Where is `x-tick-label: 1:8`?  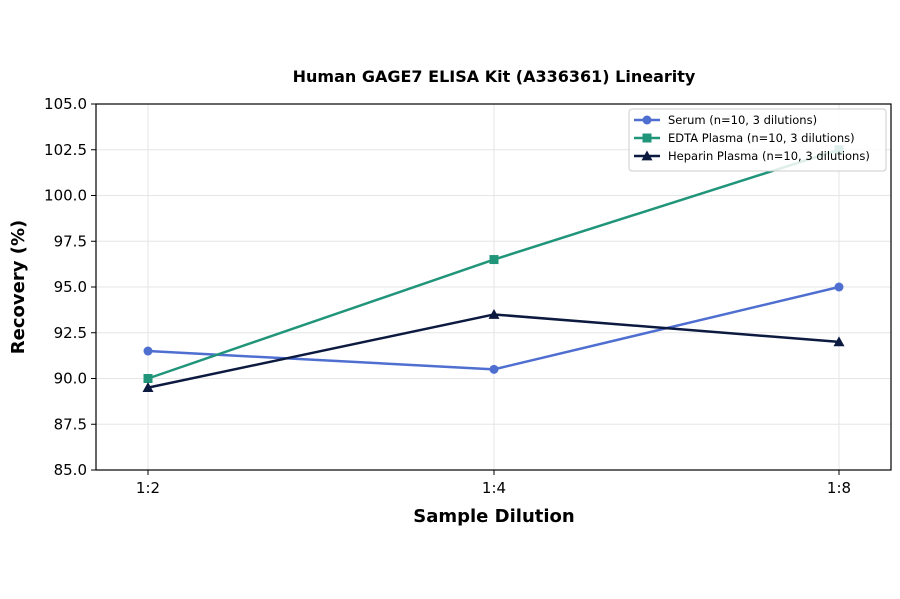
x-tick-label: 1:8 is located at coordinates (839, 488).